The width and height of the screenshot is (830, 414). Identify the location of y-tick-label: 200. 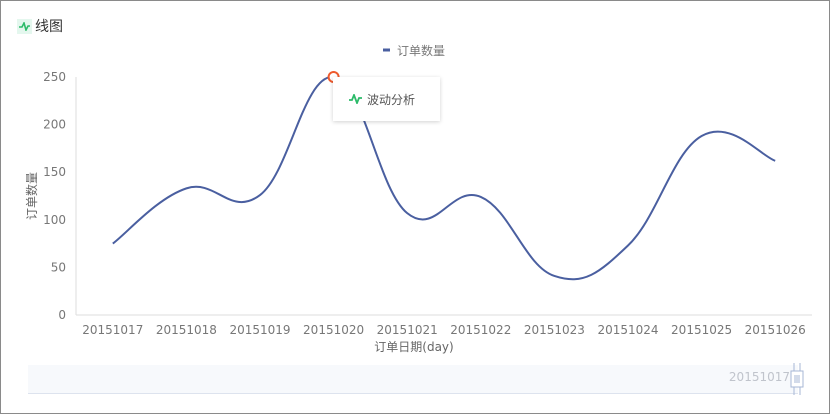
(54, 125).